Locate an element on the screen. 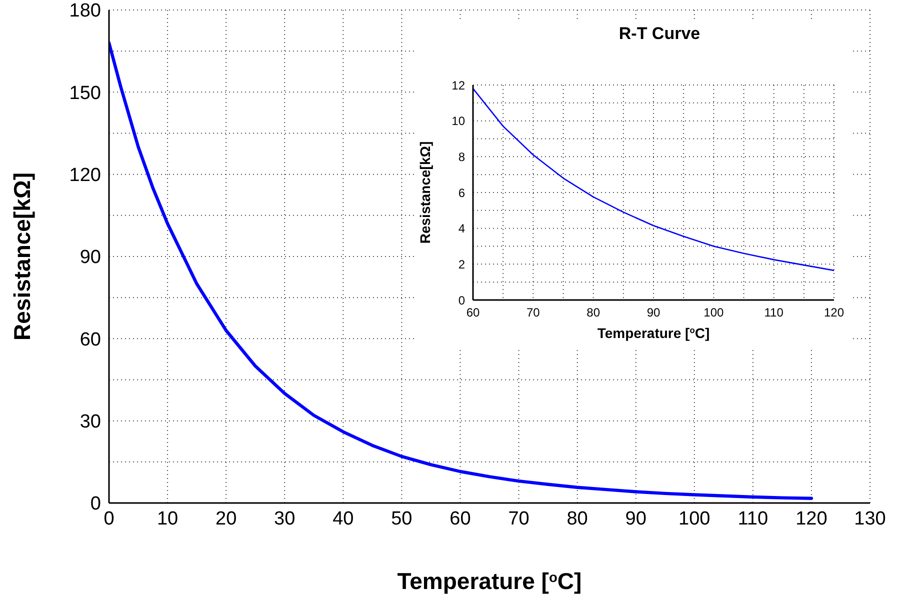 Image resolution: width=901 pixels, height=613 pixels. y-tick-label: 150 is located at coordinates (85, 93).